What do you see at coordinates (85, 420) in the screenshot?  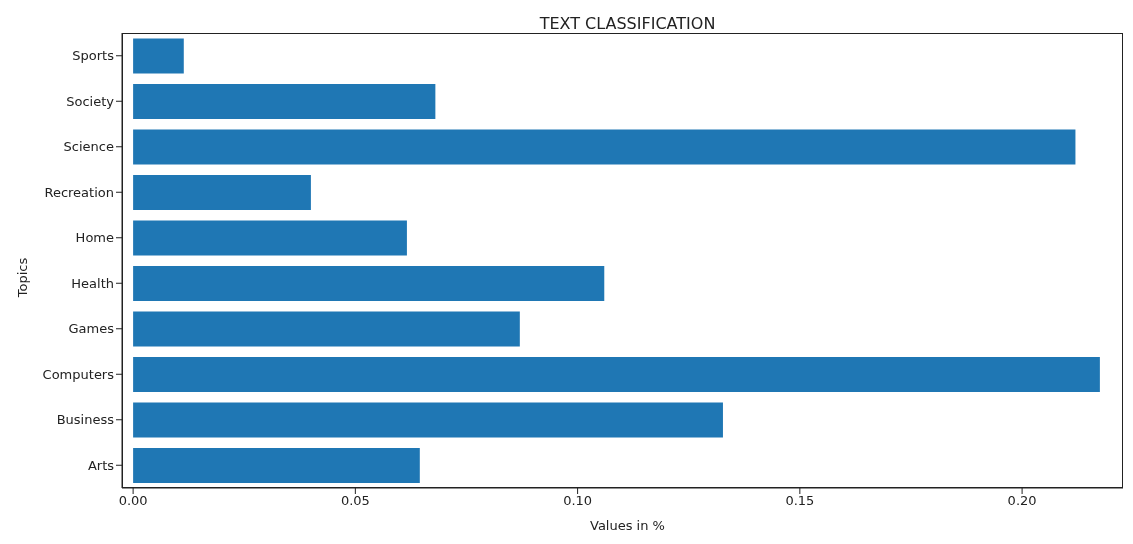 I see `y-tick-label: Business` at bounding box center [85, 420].